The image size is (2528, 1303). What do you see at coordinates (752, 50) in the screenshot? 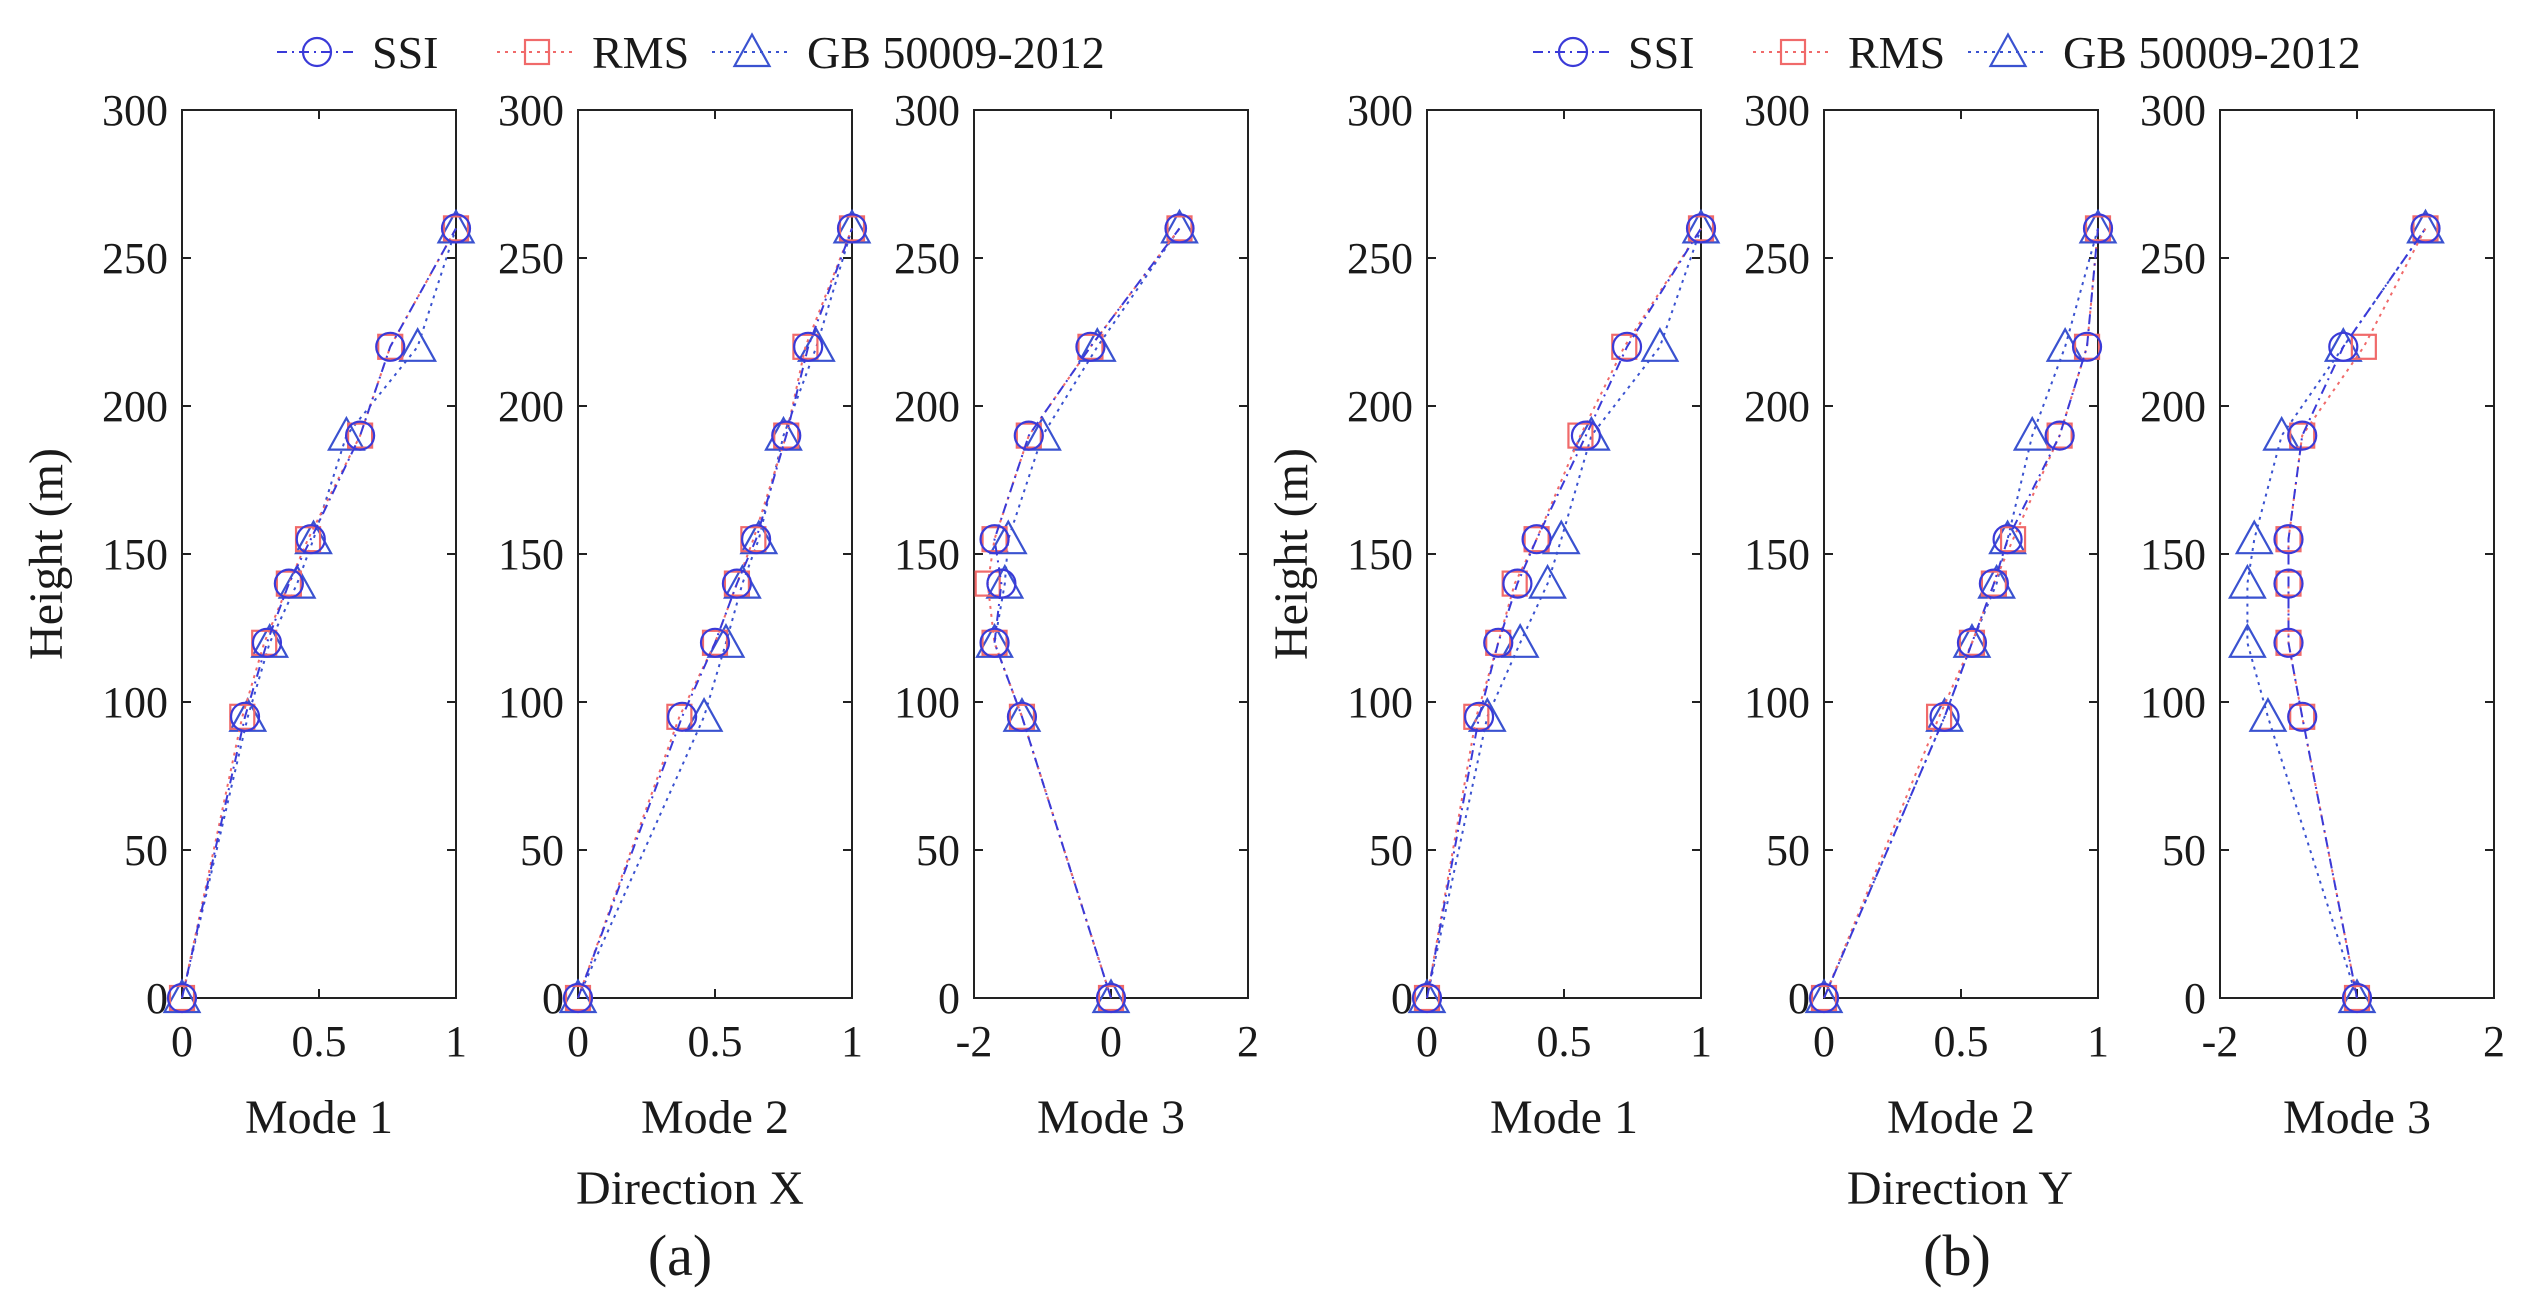
I see `legend-marker-triangle` at bounding box center [752, 50].